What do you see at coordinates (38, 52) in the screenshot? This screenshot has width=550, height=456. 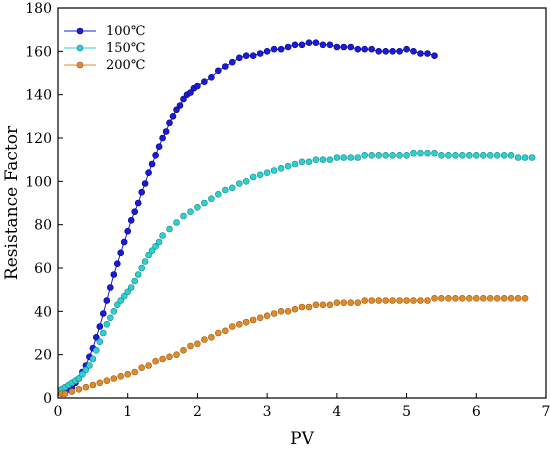 I see `y-tick-label: 160` at bounding box center [38, 52].